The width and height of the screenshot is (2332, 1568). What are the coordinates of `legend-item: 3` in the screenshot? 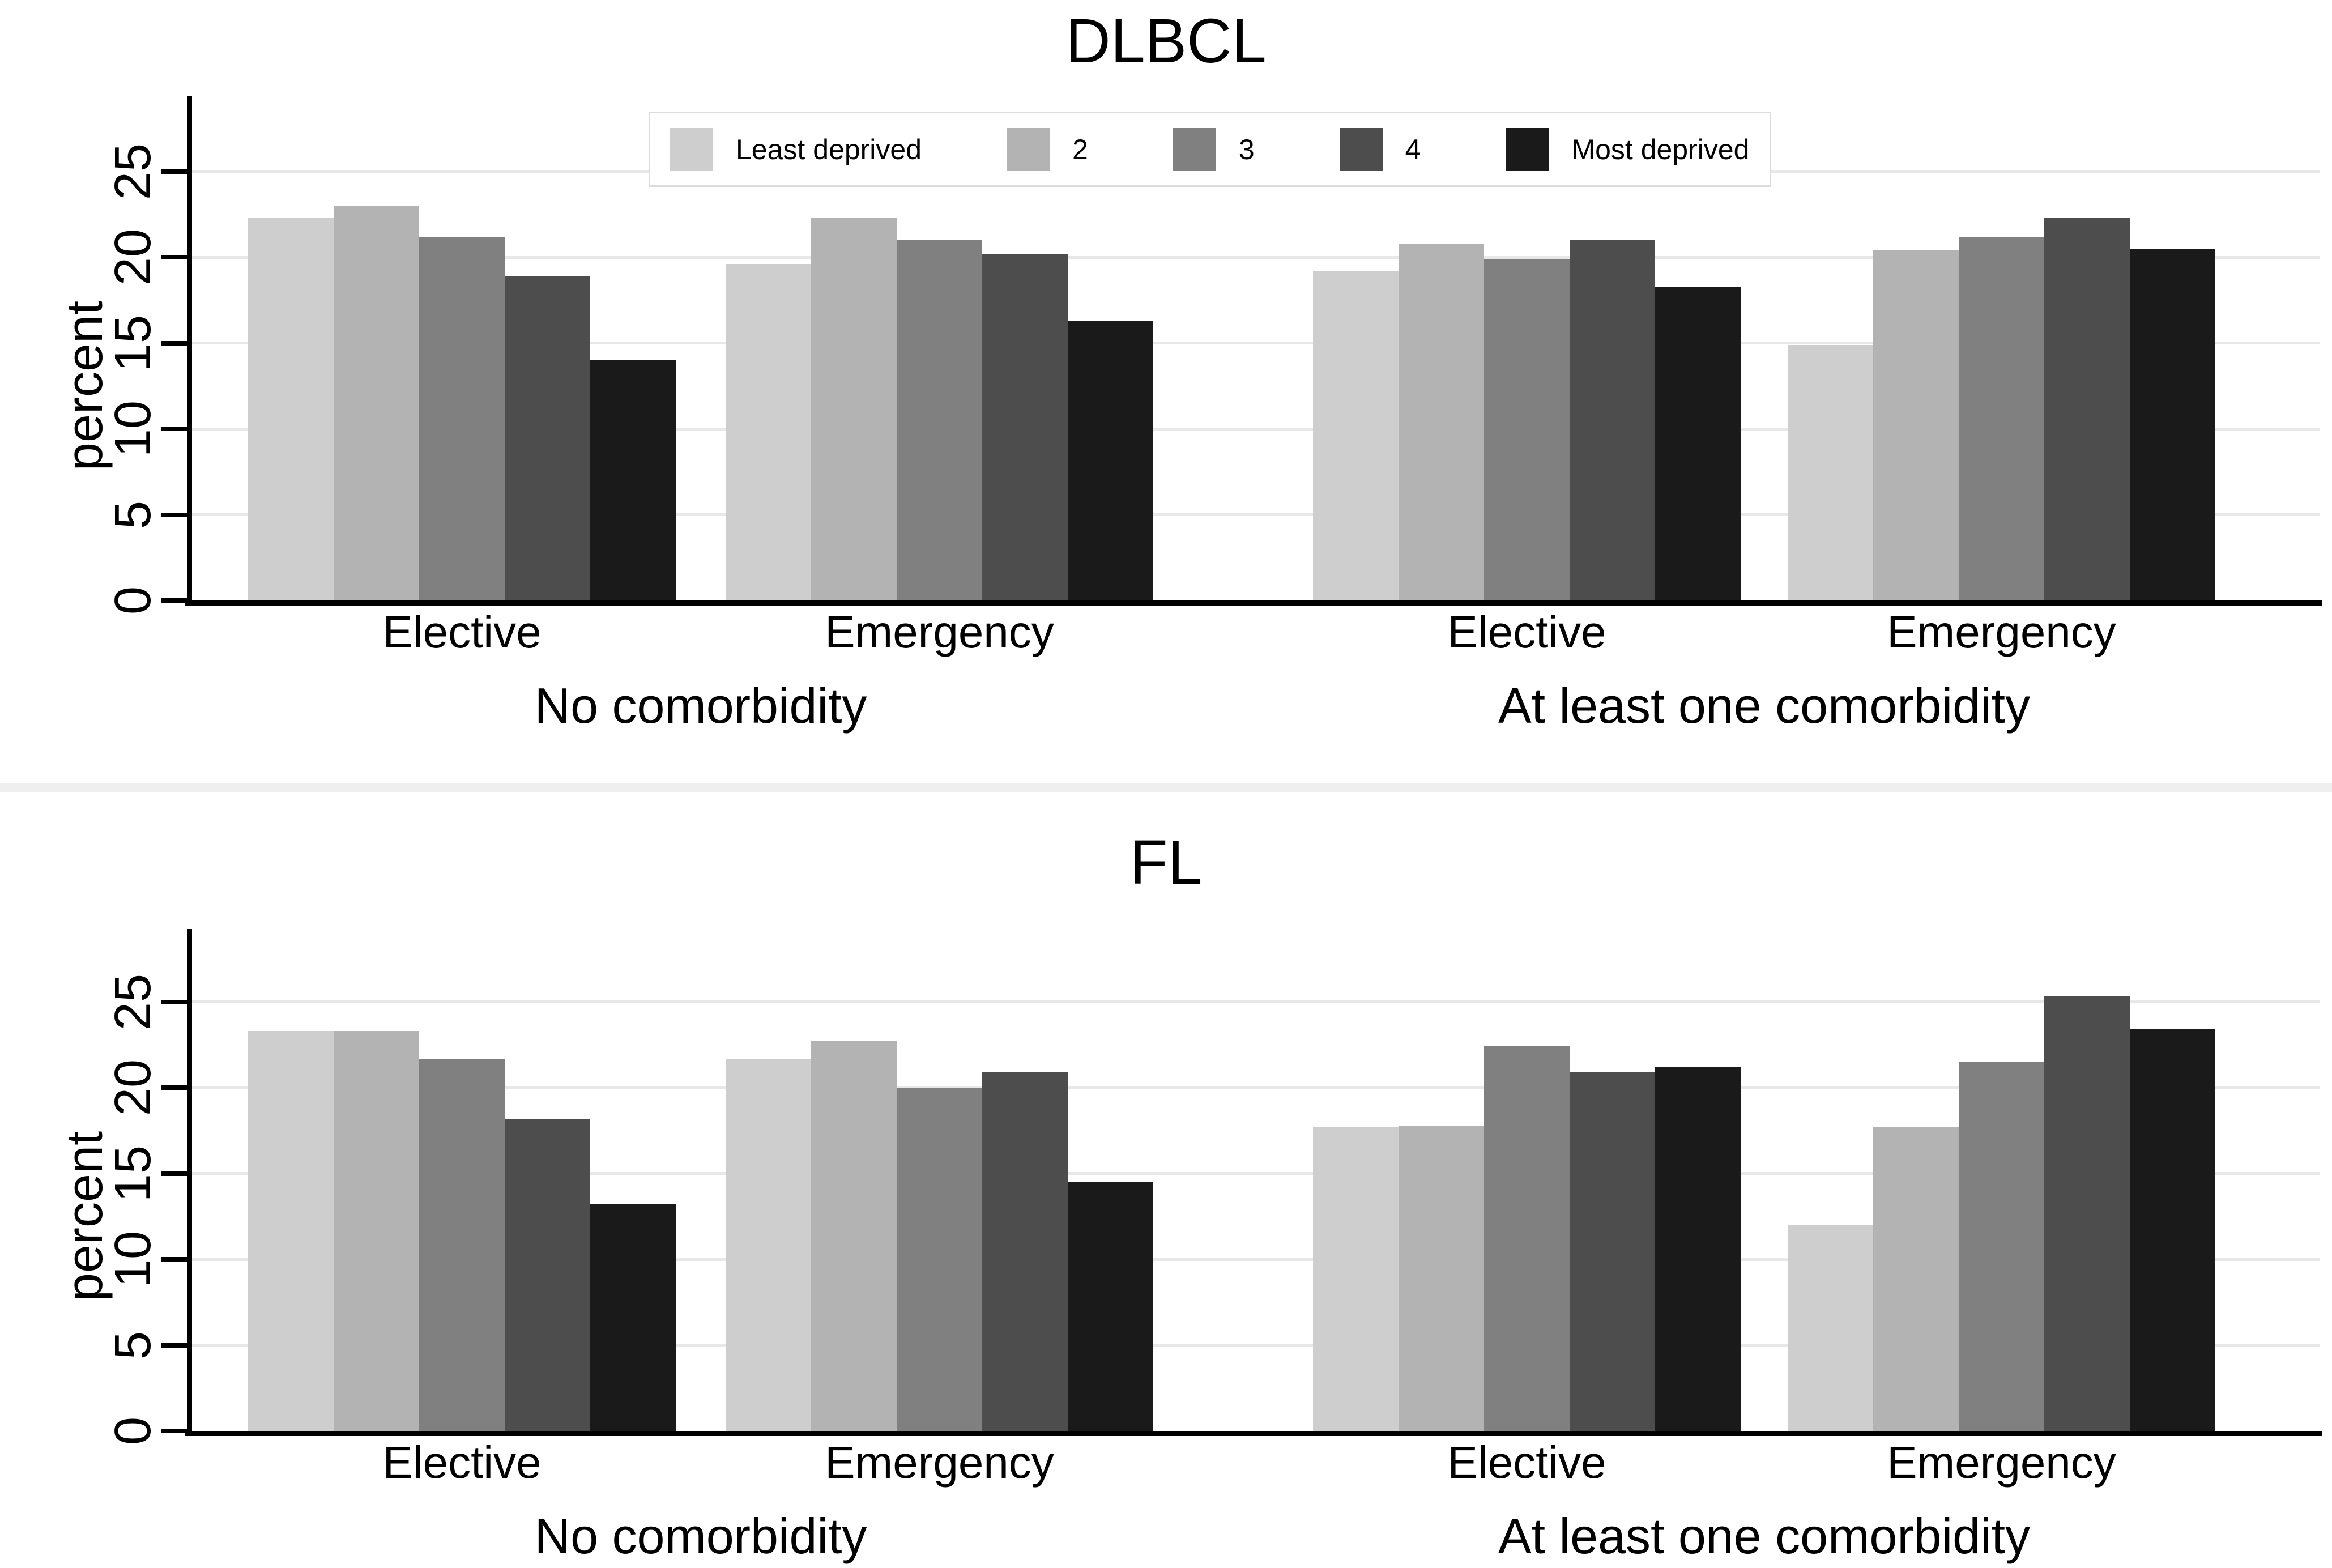 It's located at (1214, 149).